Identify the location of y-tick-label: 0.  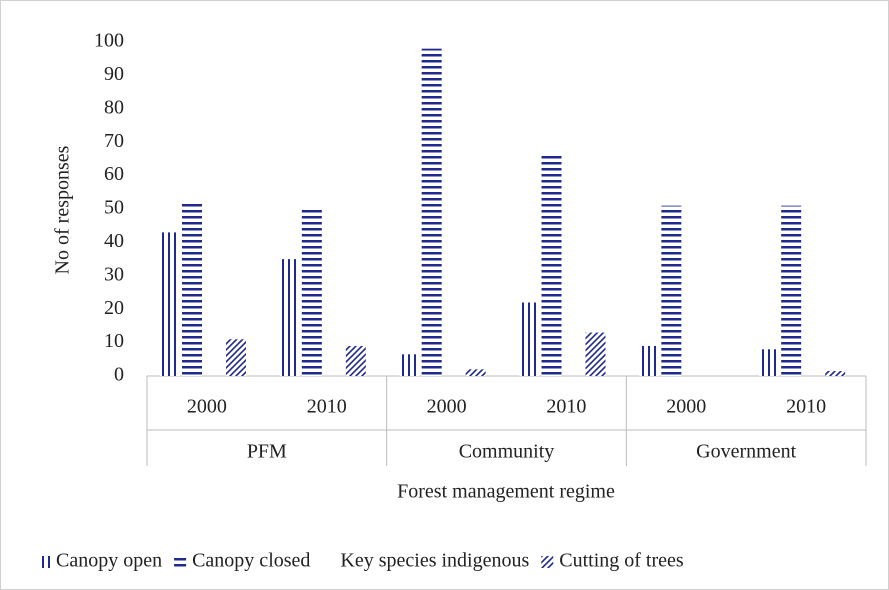
(119, 375).